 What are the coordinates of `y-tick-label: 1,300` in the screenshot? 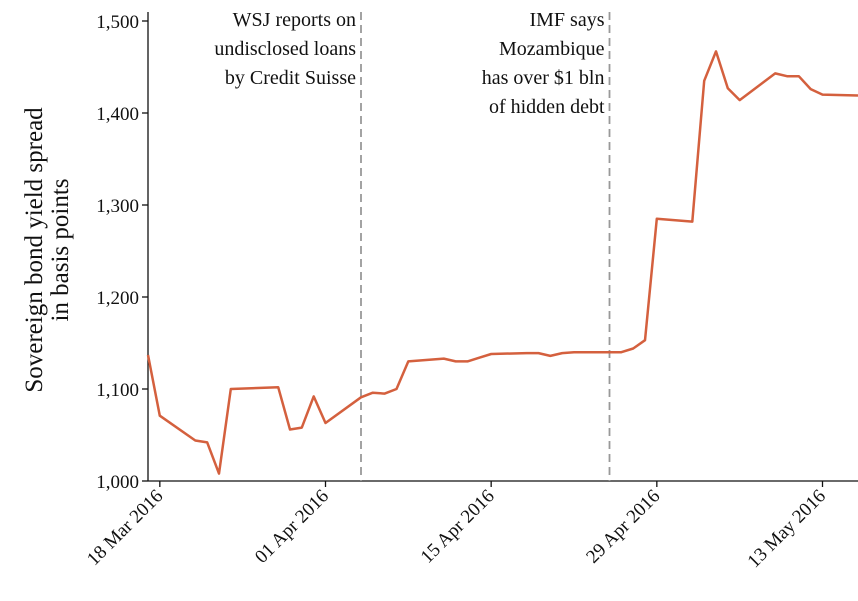 It's located at (117, 206).